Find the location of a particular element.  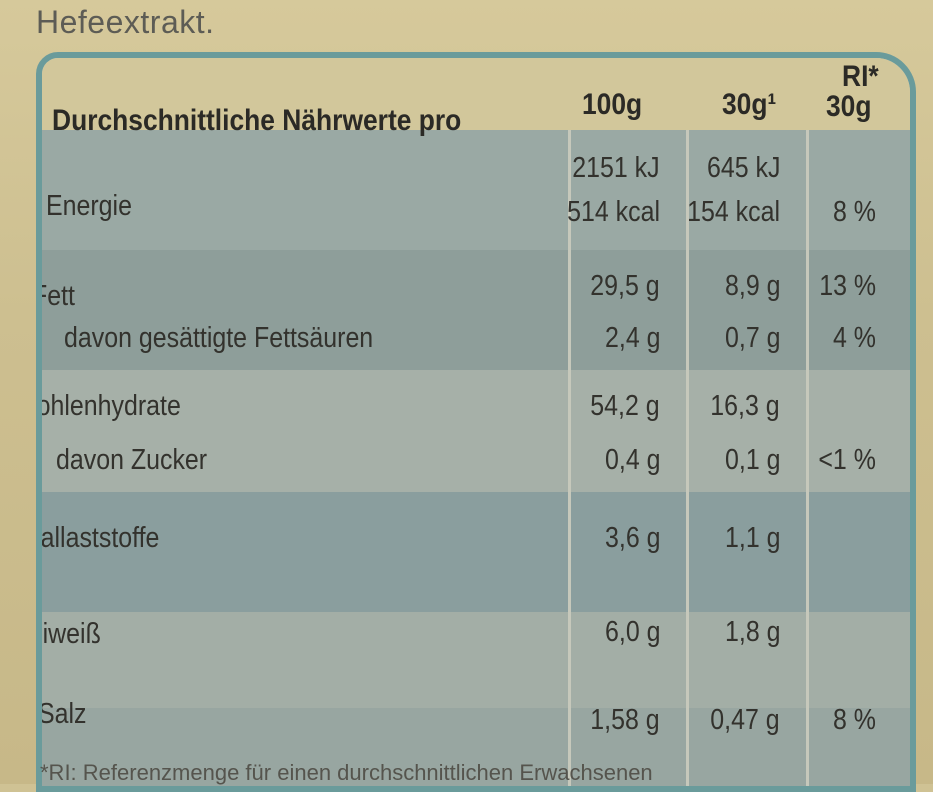

header-30g: 30g¹ is located at coordinates (749, 104).